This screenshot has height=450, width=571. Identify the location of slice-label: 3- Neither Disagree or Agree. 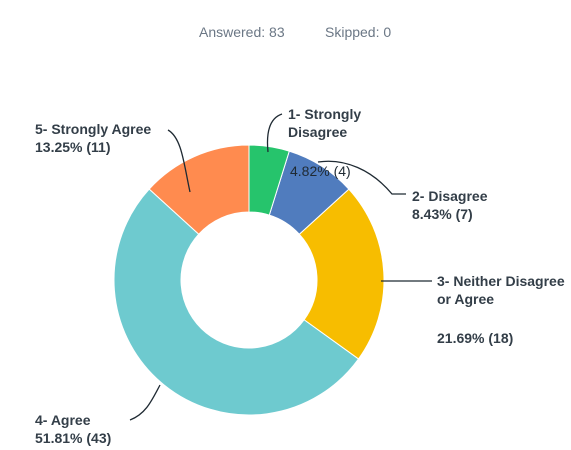
(501, 290).